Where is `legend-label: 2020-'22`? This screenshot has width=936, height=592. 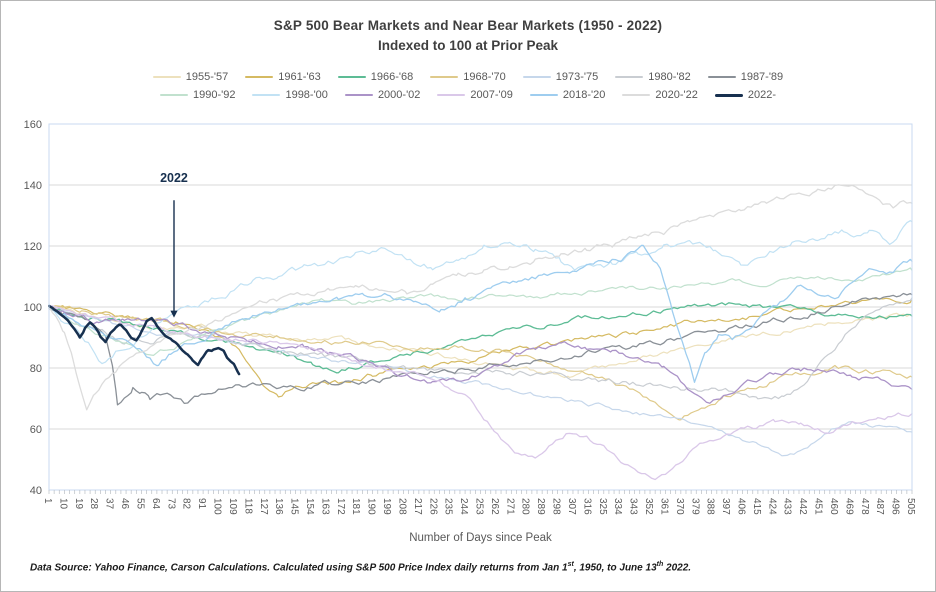 legend-label: 2020-'22 is located at coordinates (676, 95).